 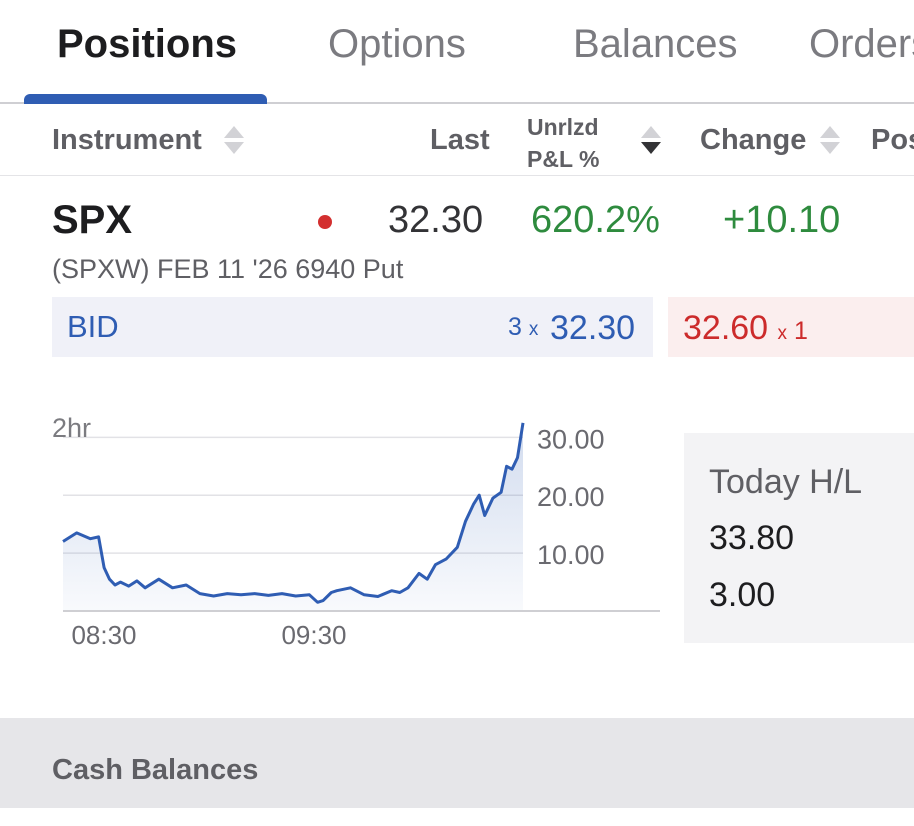 What do you see at coordinates (533, 329) in the screenshot?
I see `bid-size-separator: x` at bounding box center [533, 329].